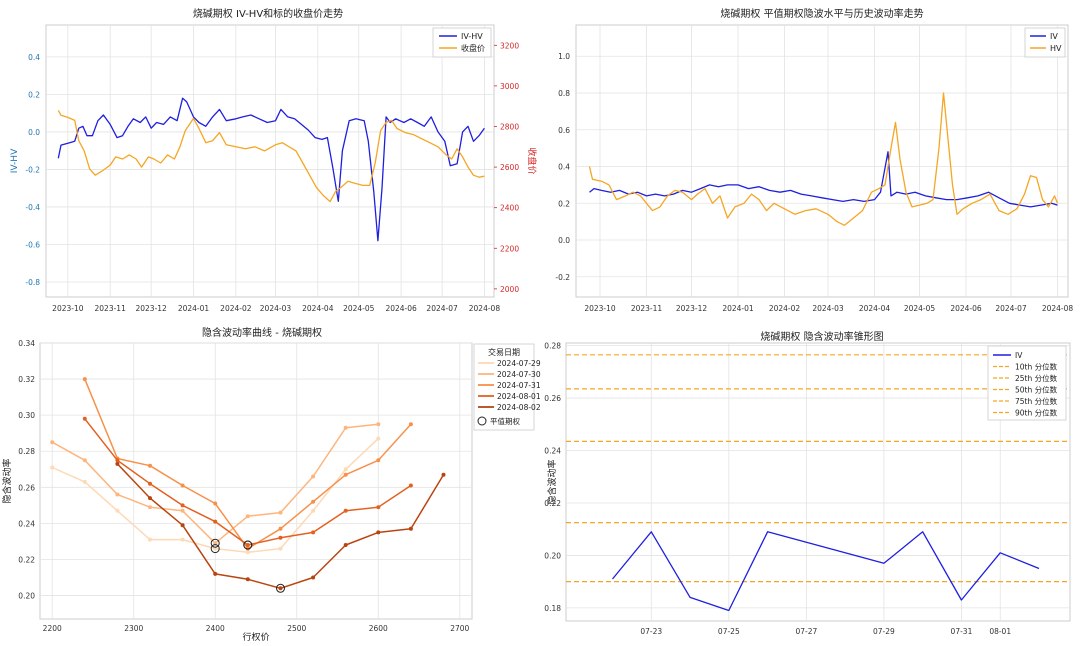  What do you see at coordinates (26, 523) in the screenshot?
I see `y-tick-label: 0.24` at bounding box center [26, 523].